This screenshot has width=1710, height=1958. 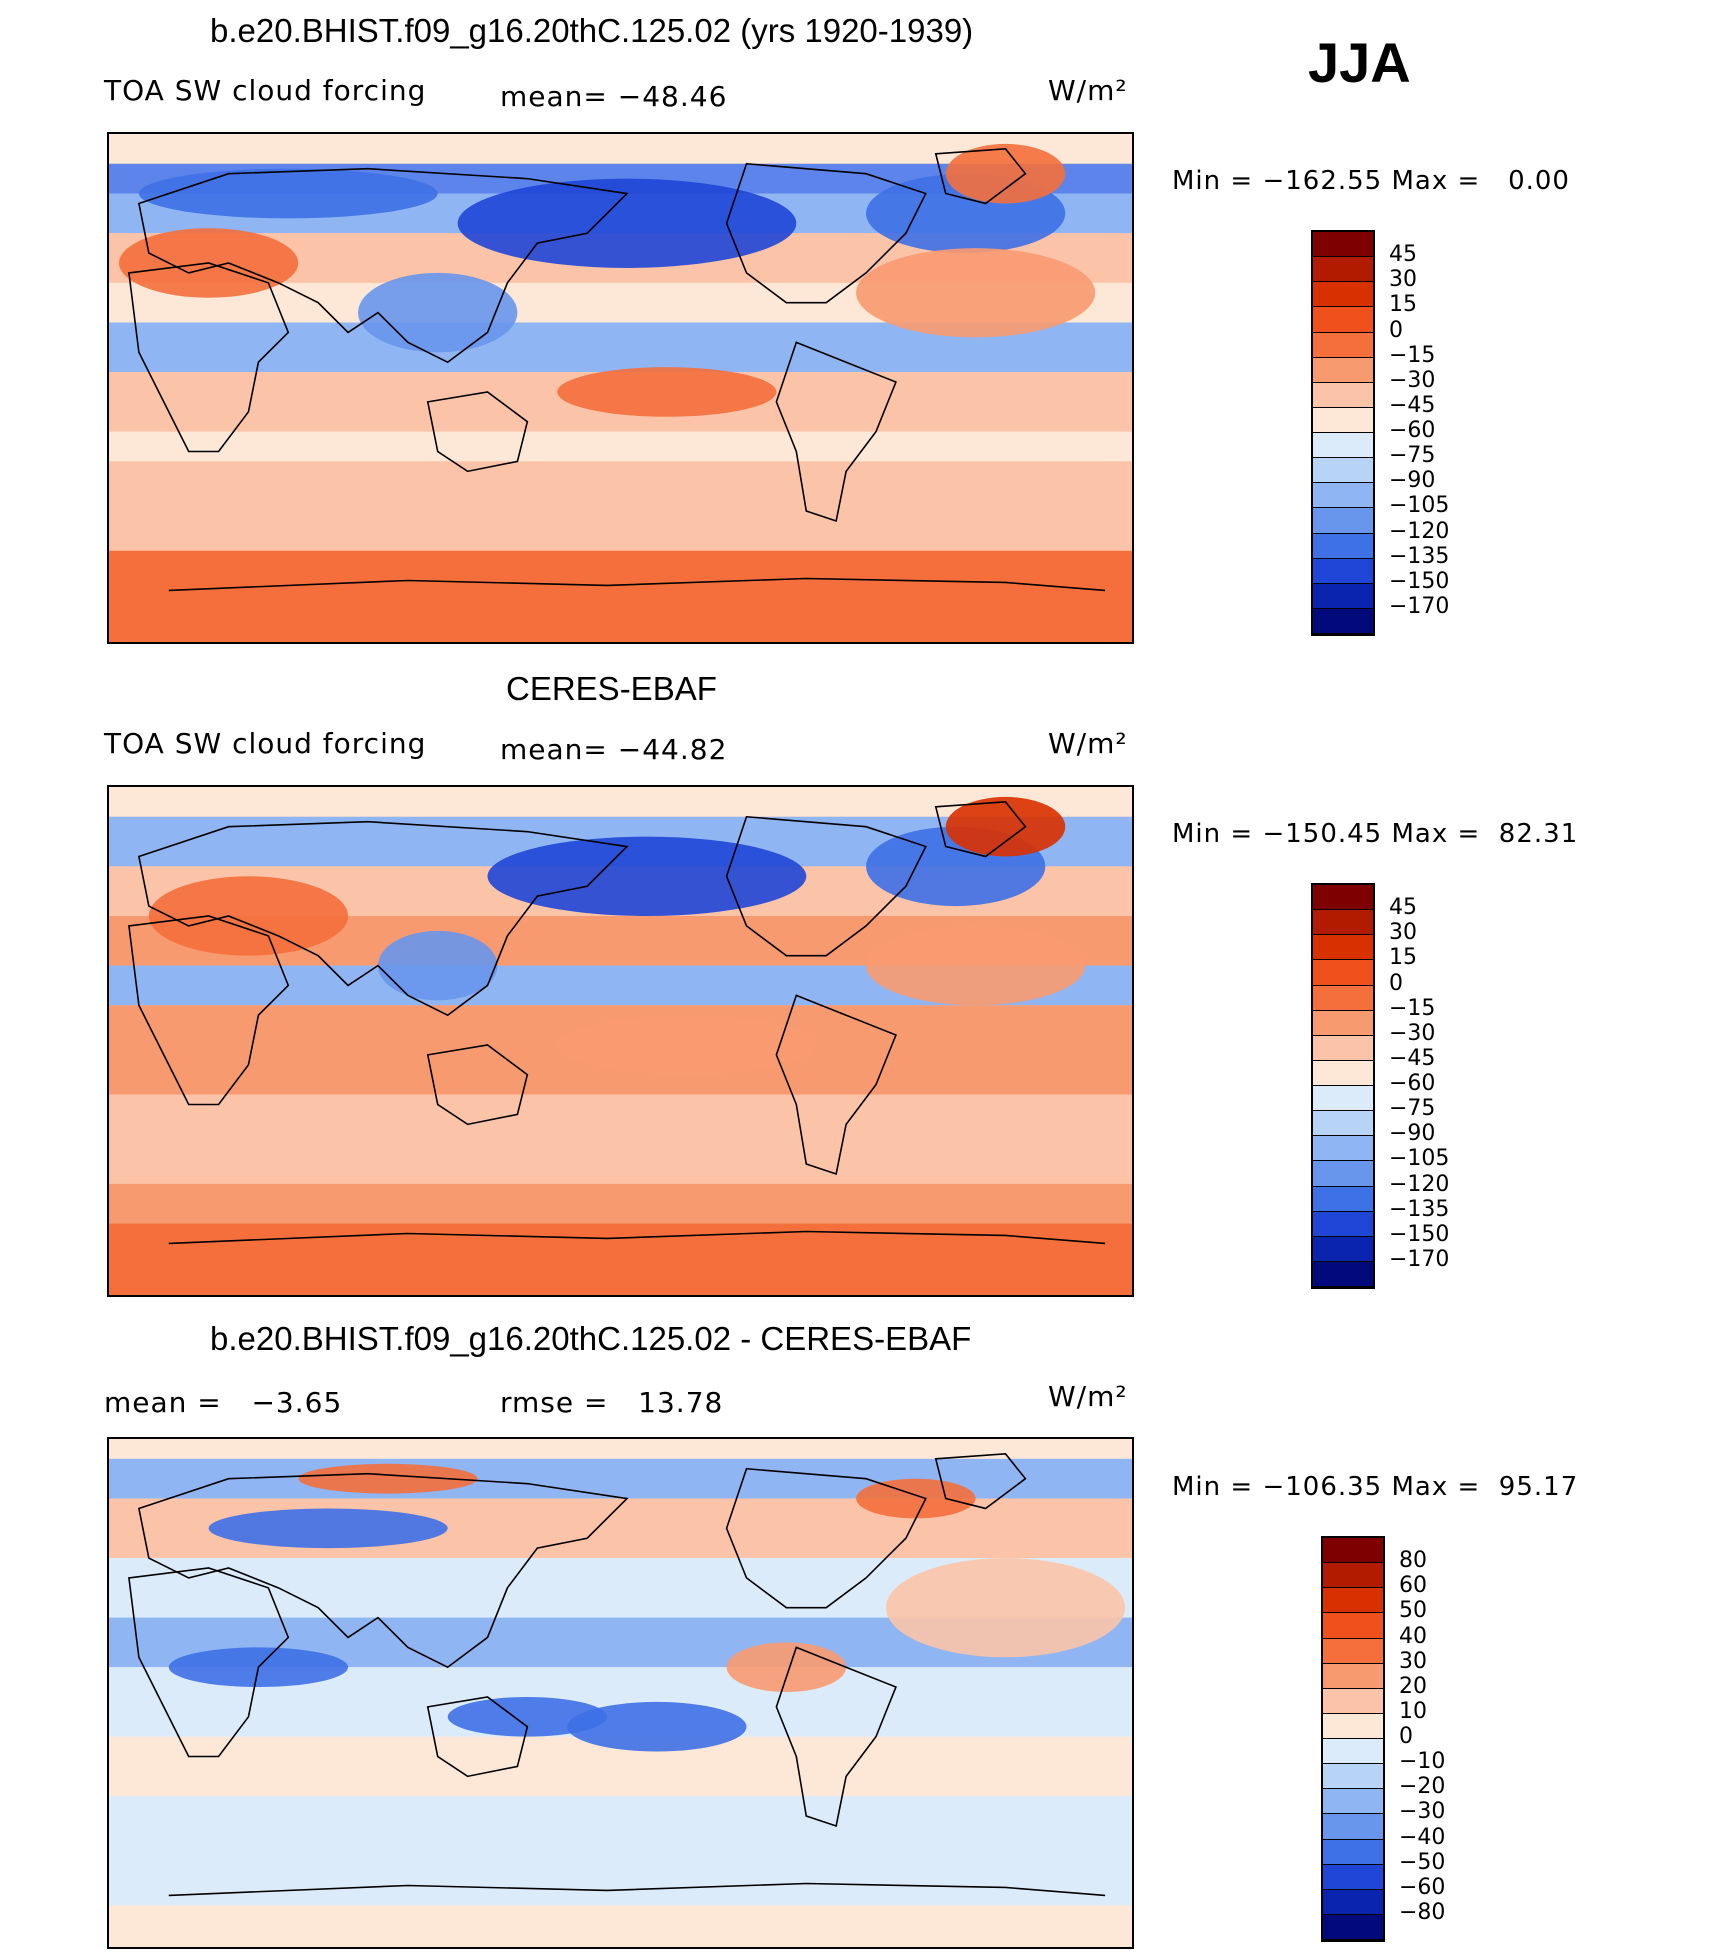 I want to click on panel-2-minmax: Min = −150.45 Max = 82.31, so click(x=1375, y=834).